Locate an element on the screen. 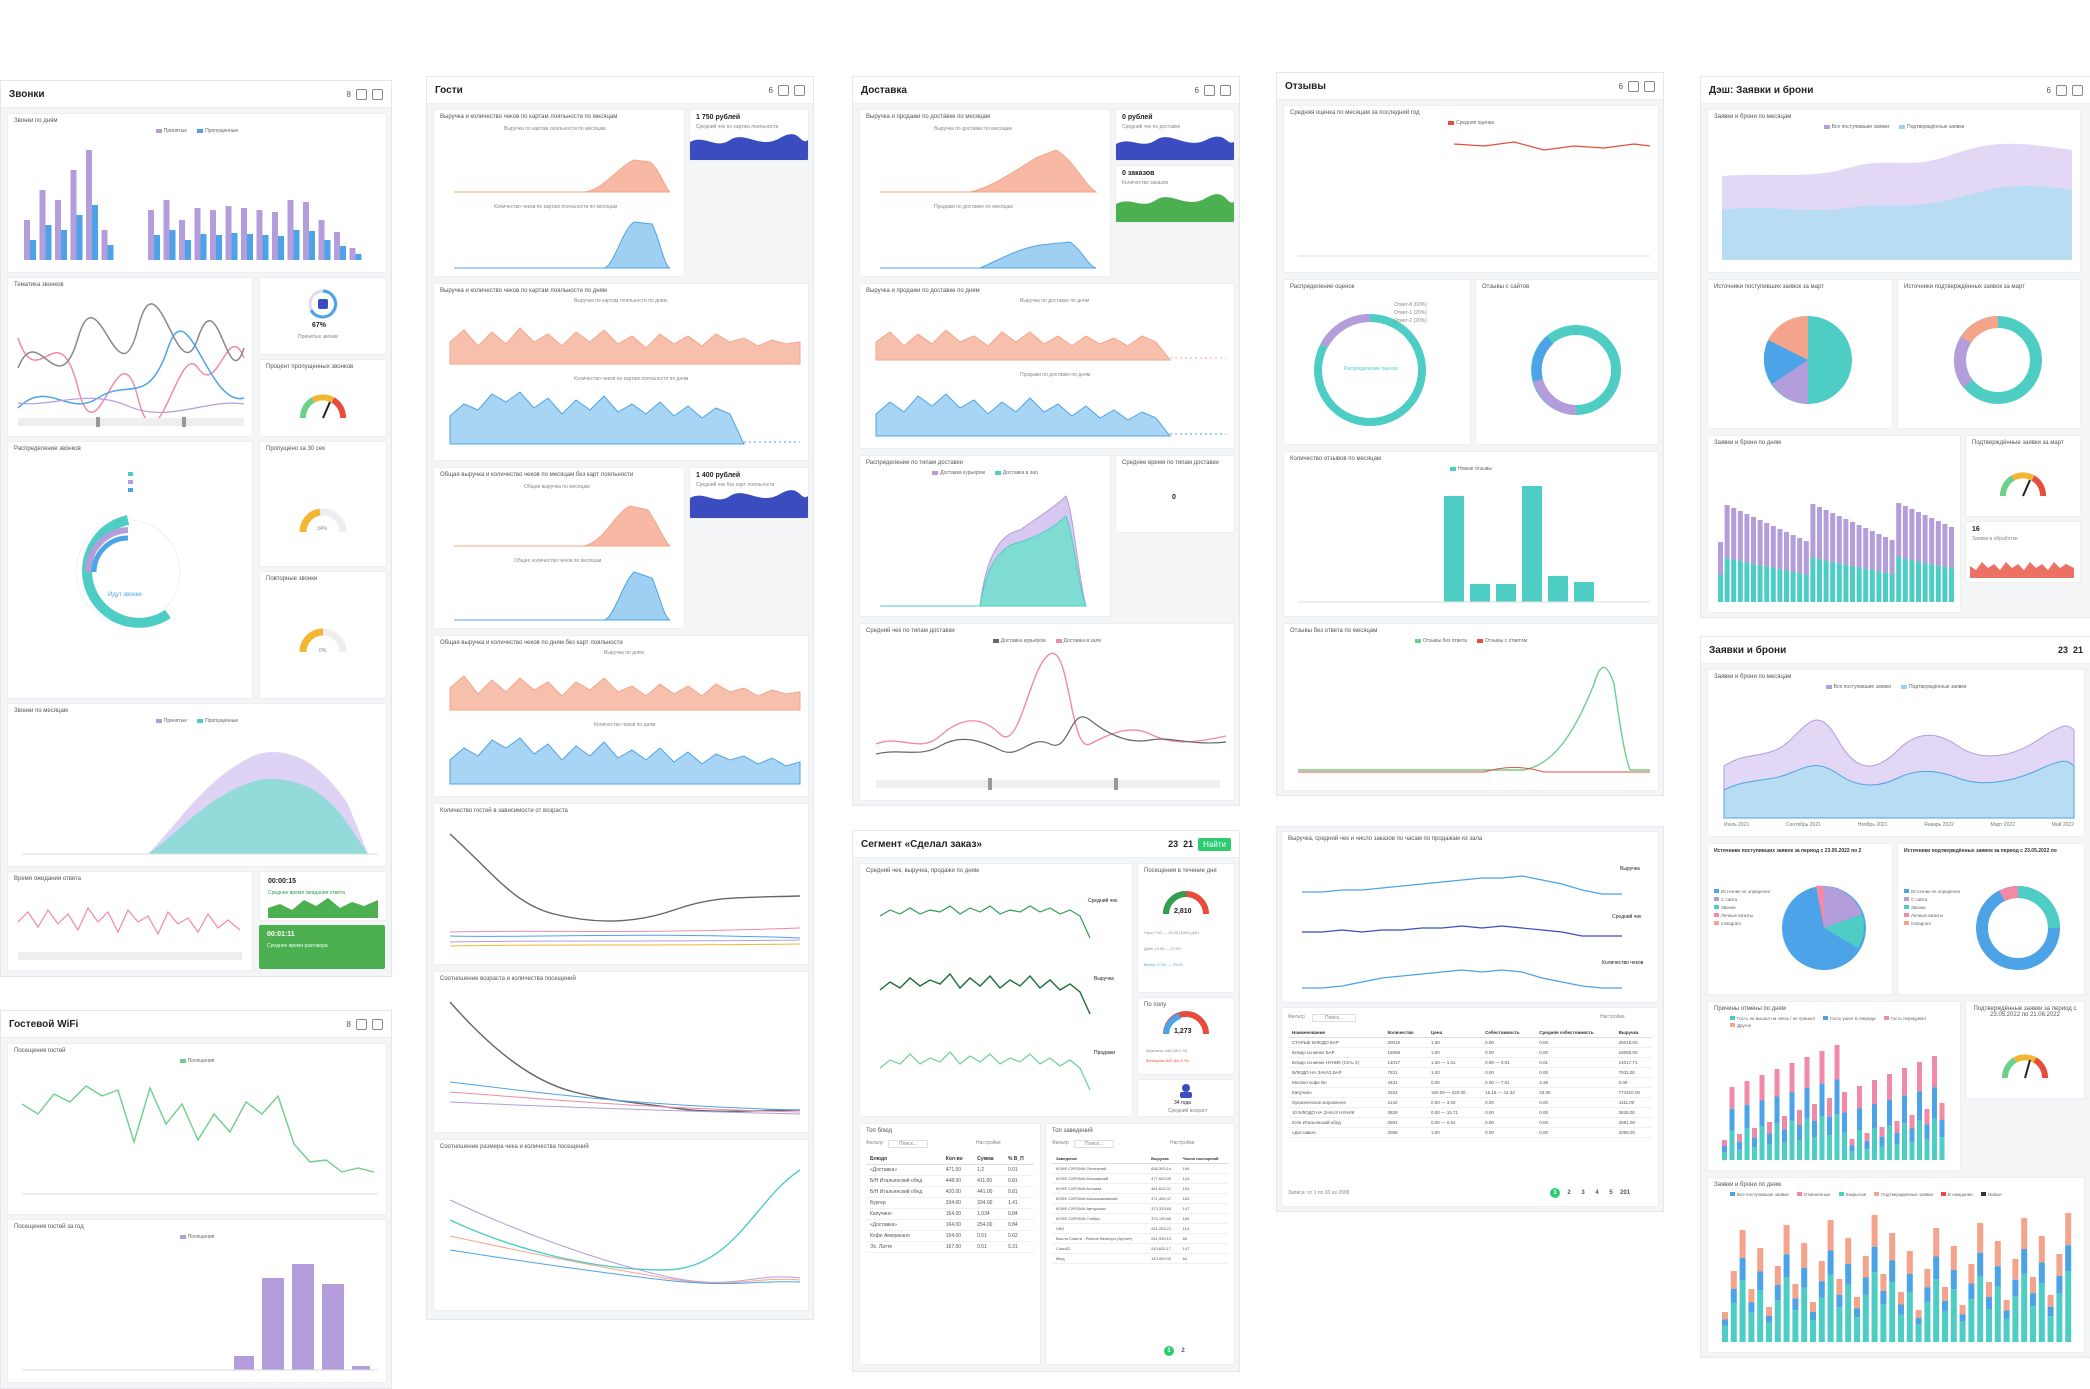 The height and width of the screenshot is (1389, 2090). col-header: Кол-во is located at coordinates (957, 1159).